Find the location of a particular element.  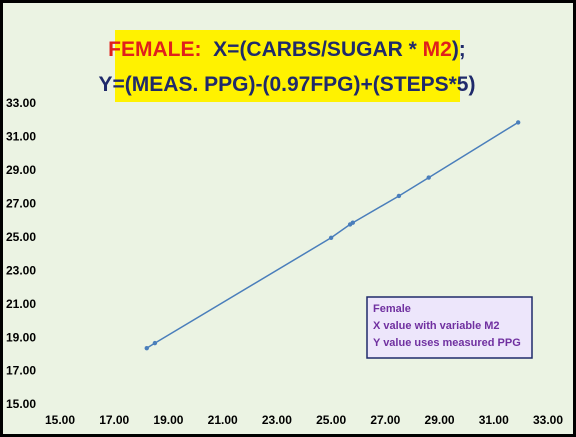

title-part: ); is located at coordinates (459, 49).